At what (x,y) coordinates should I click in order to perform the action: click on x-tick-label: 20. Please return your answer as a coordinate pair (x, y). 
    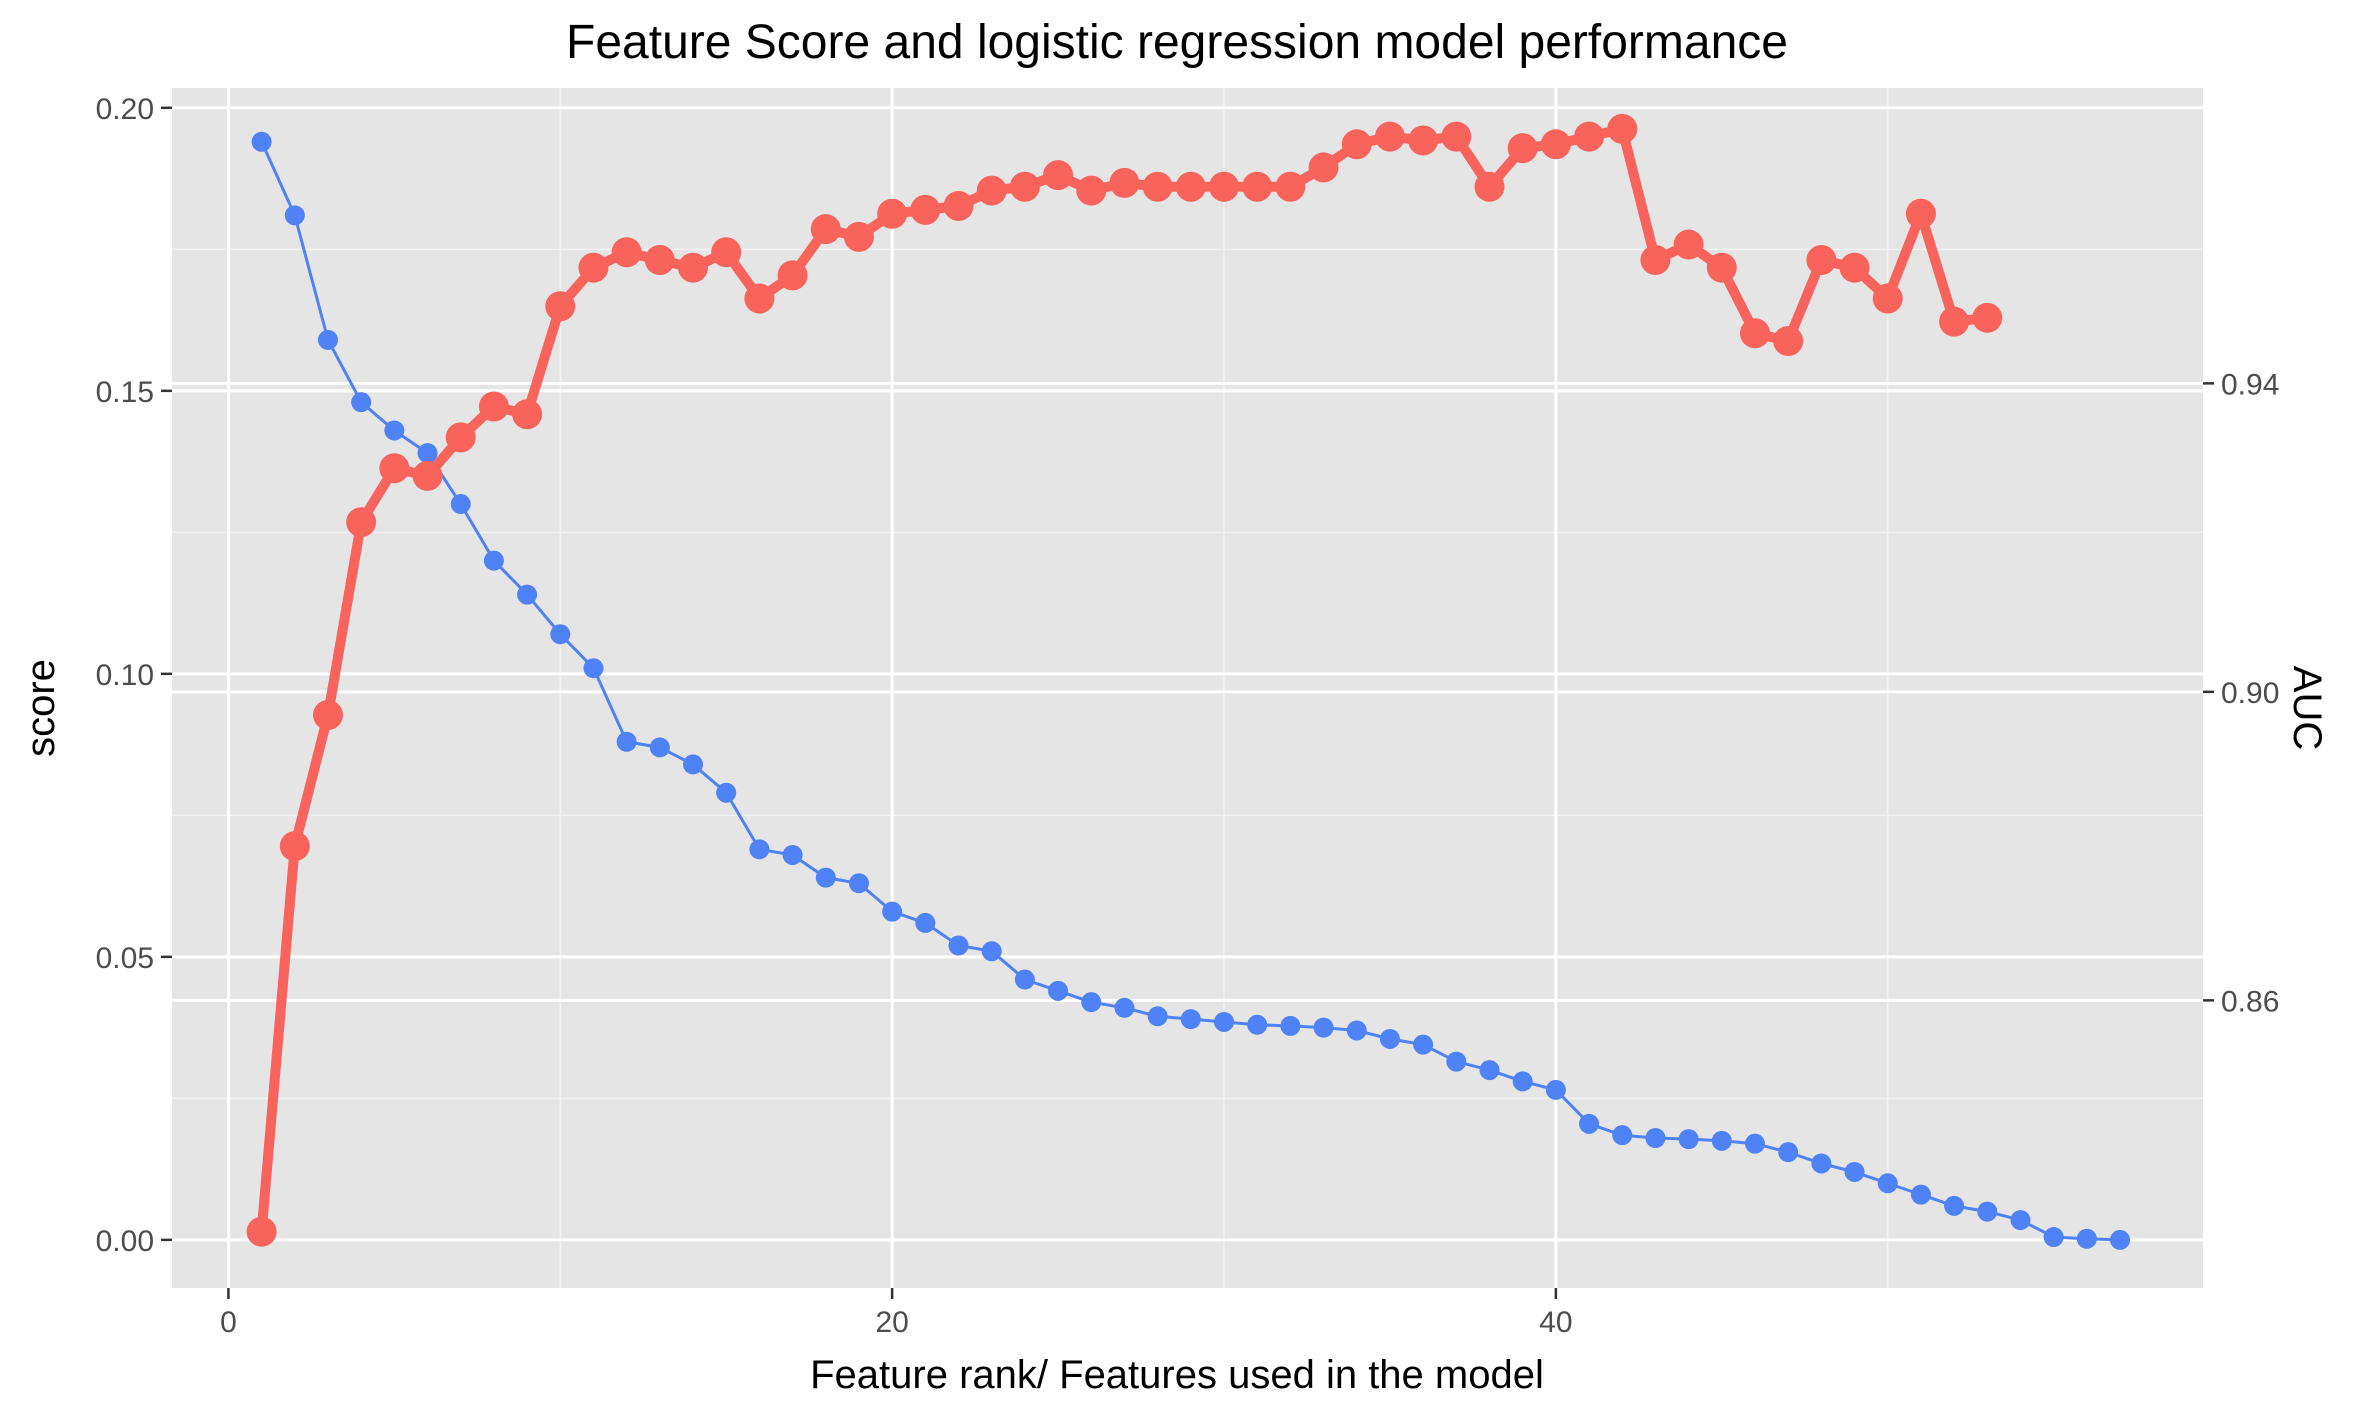
    Looking at the image, I should click on (891, 1322).